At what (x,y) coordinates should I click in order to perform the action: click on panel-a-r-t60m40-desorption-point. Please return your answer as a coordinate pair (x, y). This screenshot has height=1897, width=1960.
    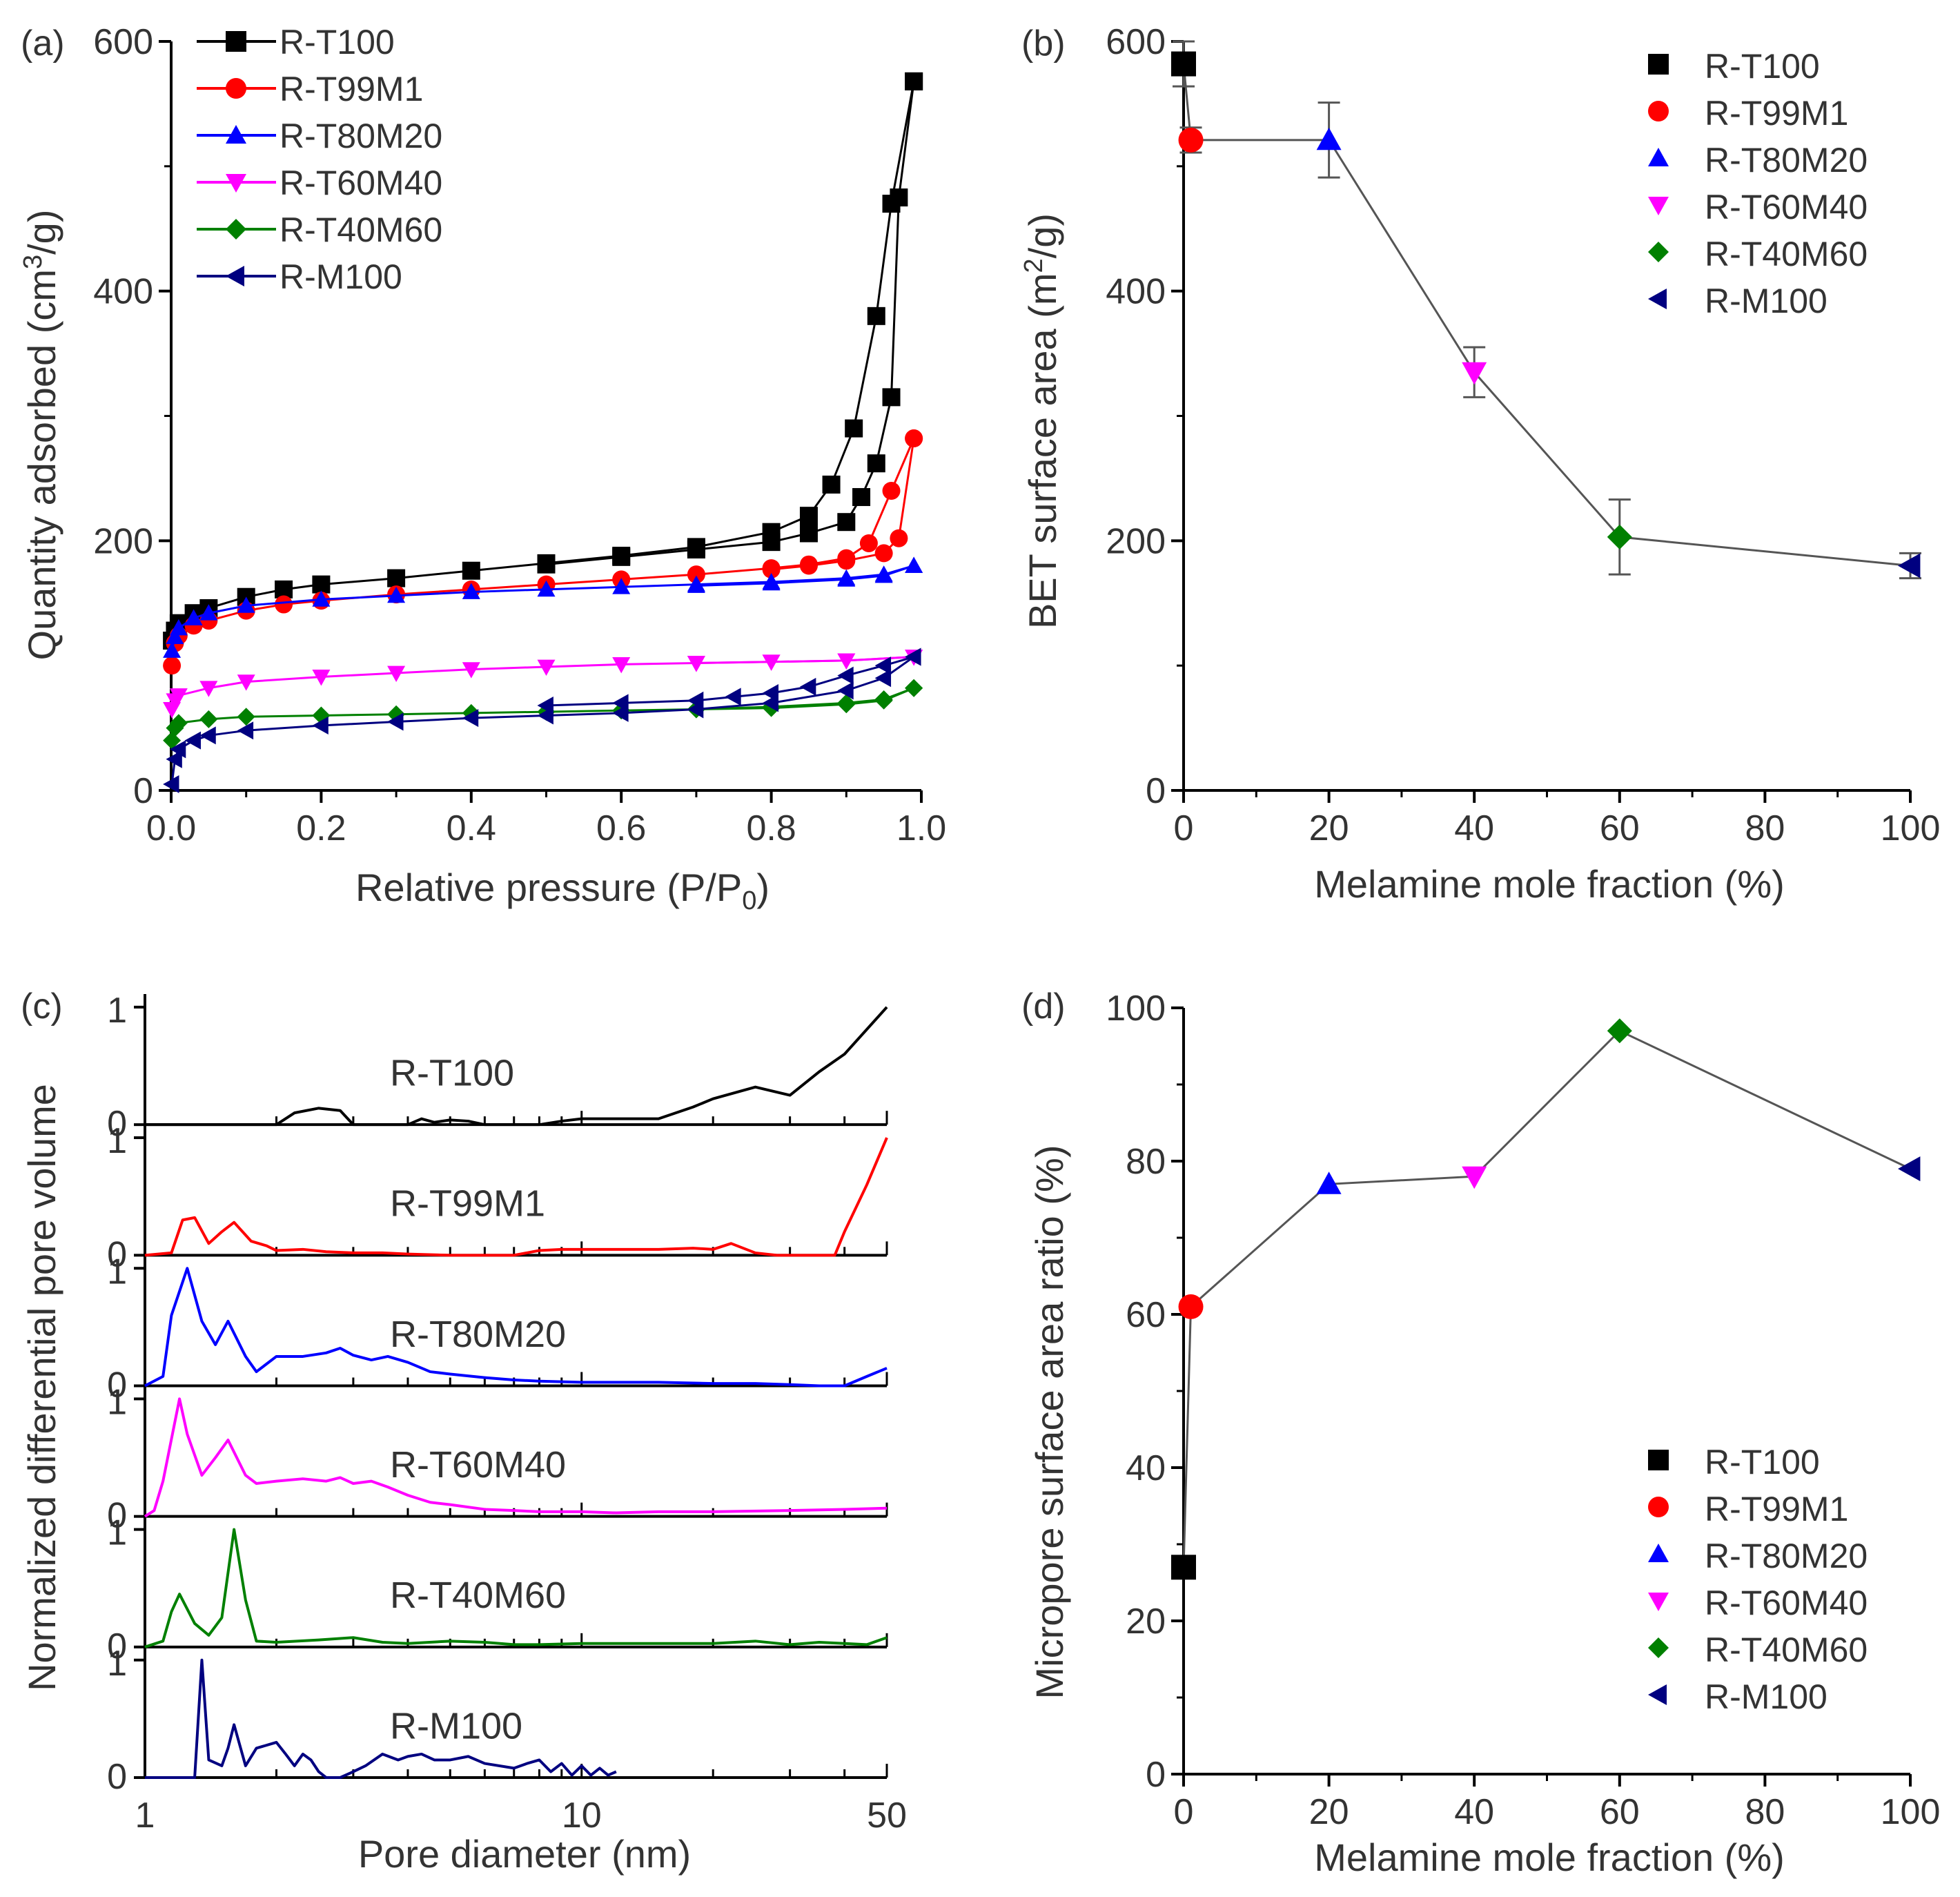
    Looking at the image, I should click on (696, 664).